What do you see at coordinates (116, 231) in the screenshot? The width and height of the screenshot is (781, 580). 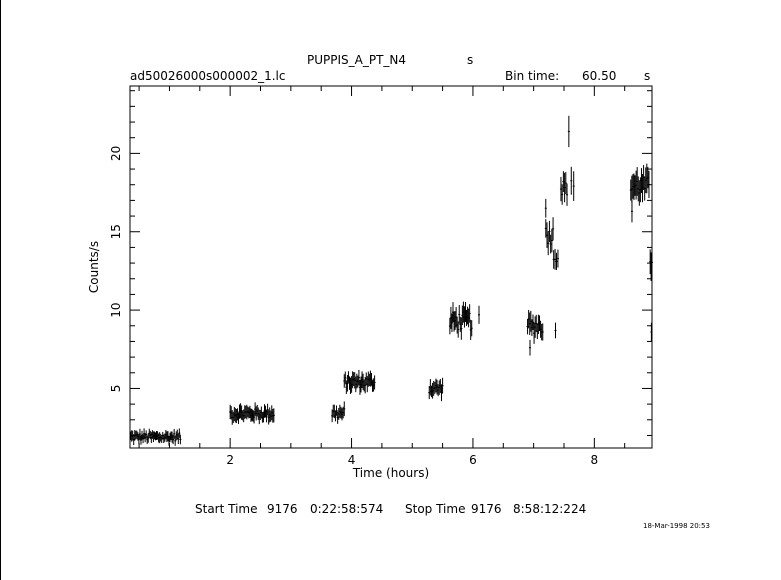 I see `y-tick-label: 15` at bounding box center [116, 231].